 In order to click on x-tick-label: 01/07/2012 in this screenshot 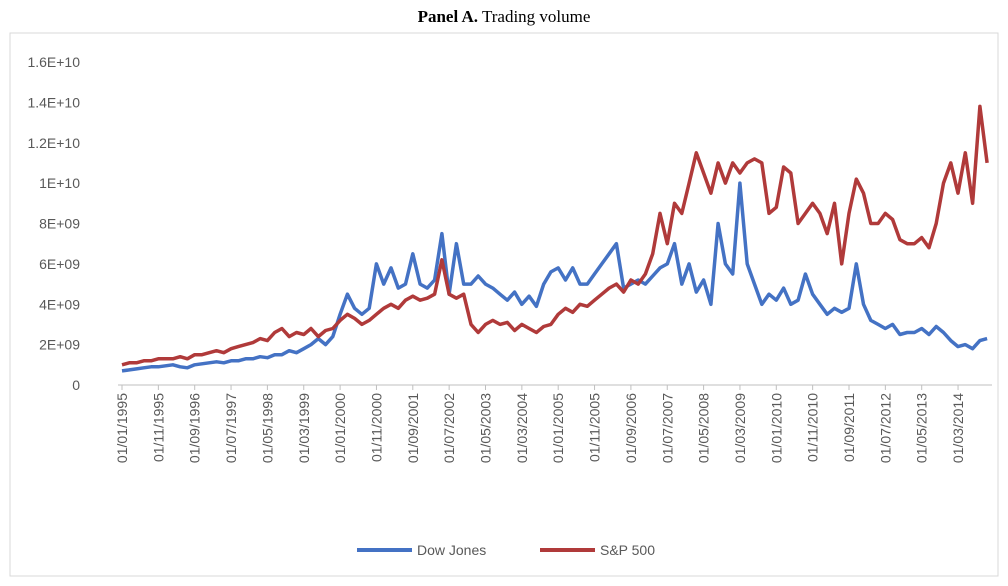, I will do `click(885, 428)`.